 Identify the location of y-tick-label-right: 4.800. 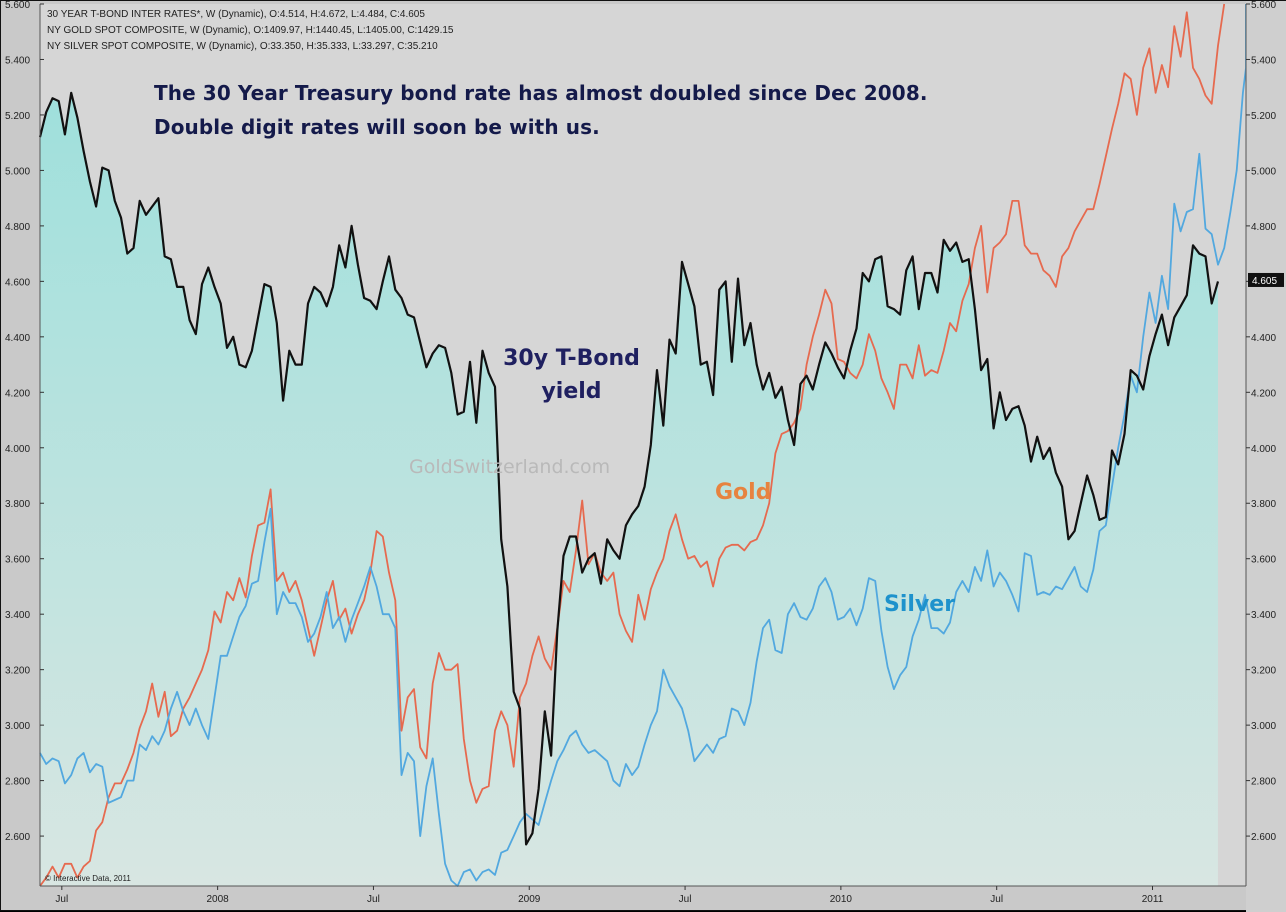
(1263, 227).